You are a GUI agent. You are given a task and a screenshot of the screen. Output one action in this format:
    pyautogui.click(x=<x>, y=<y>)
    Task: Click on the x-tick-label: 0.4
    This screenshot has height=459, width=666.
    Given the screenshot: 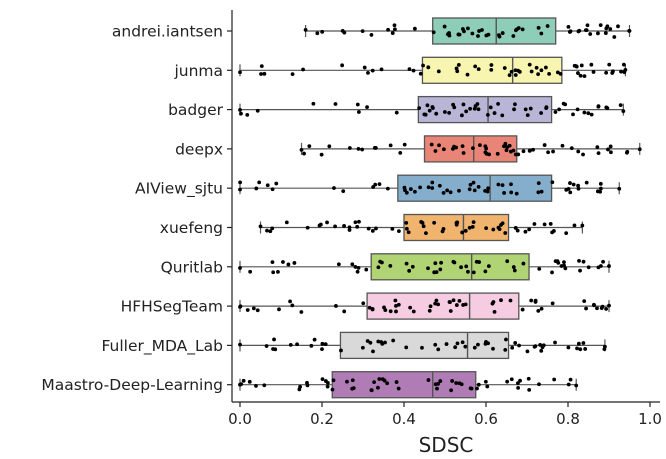 What is the action you would take?
    pyautogui.click(x=404, y=419)
    